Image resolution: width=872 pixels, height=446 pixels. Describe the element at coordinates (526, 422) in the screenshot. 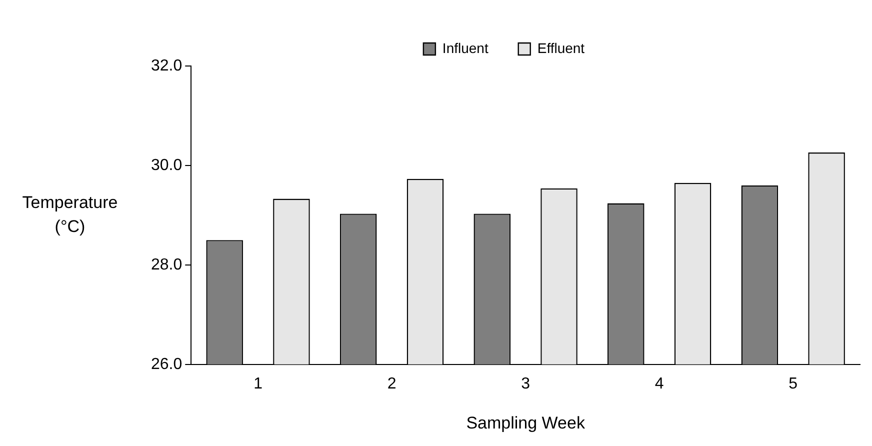

I see `x-axis-title: Sampling Week` at that location.